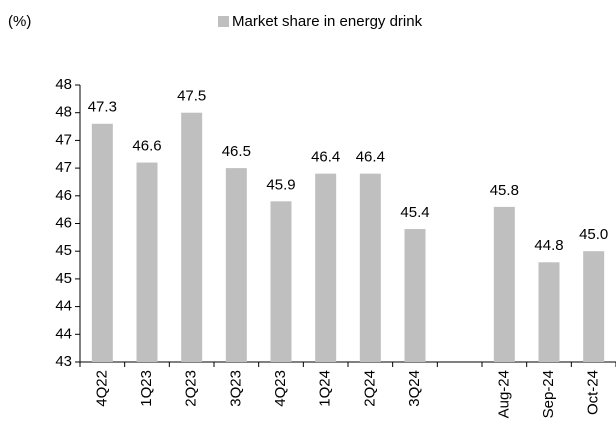 The height and width of the screenshot is (444, 616). Describe the element at coordinates (593, 392) in the screenshot. I see `x-tick-label: Oct-24` at that location.